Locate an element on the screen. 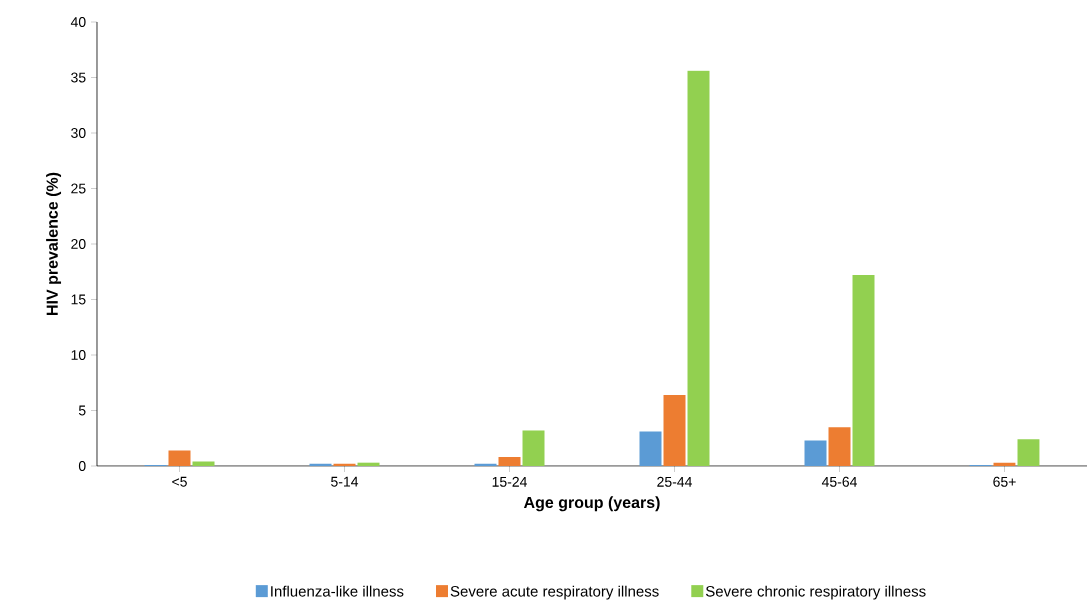  y-tick-label: 0 is located at coordinates (82, 466).